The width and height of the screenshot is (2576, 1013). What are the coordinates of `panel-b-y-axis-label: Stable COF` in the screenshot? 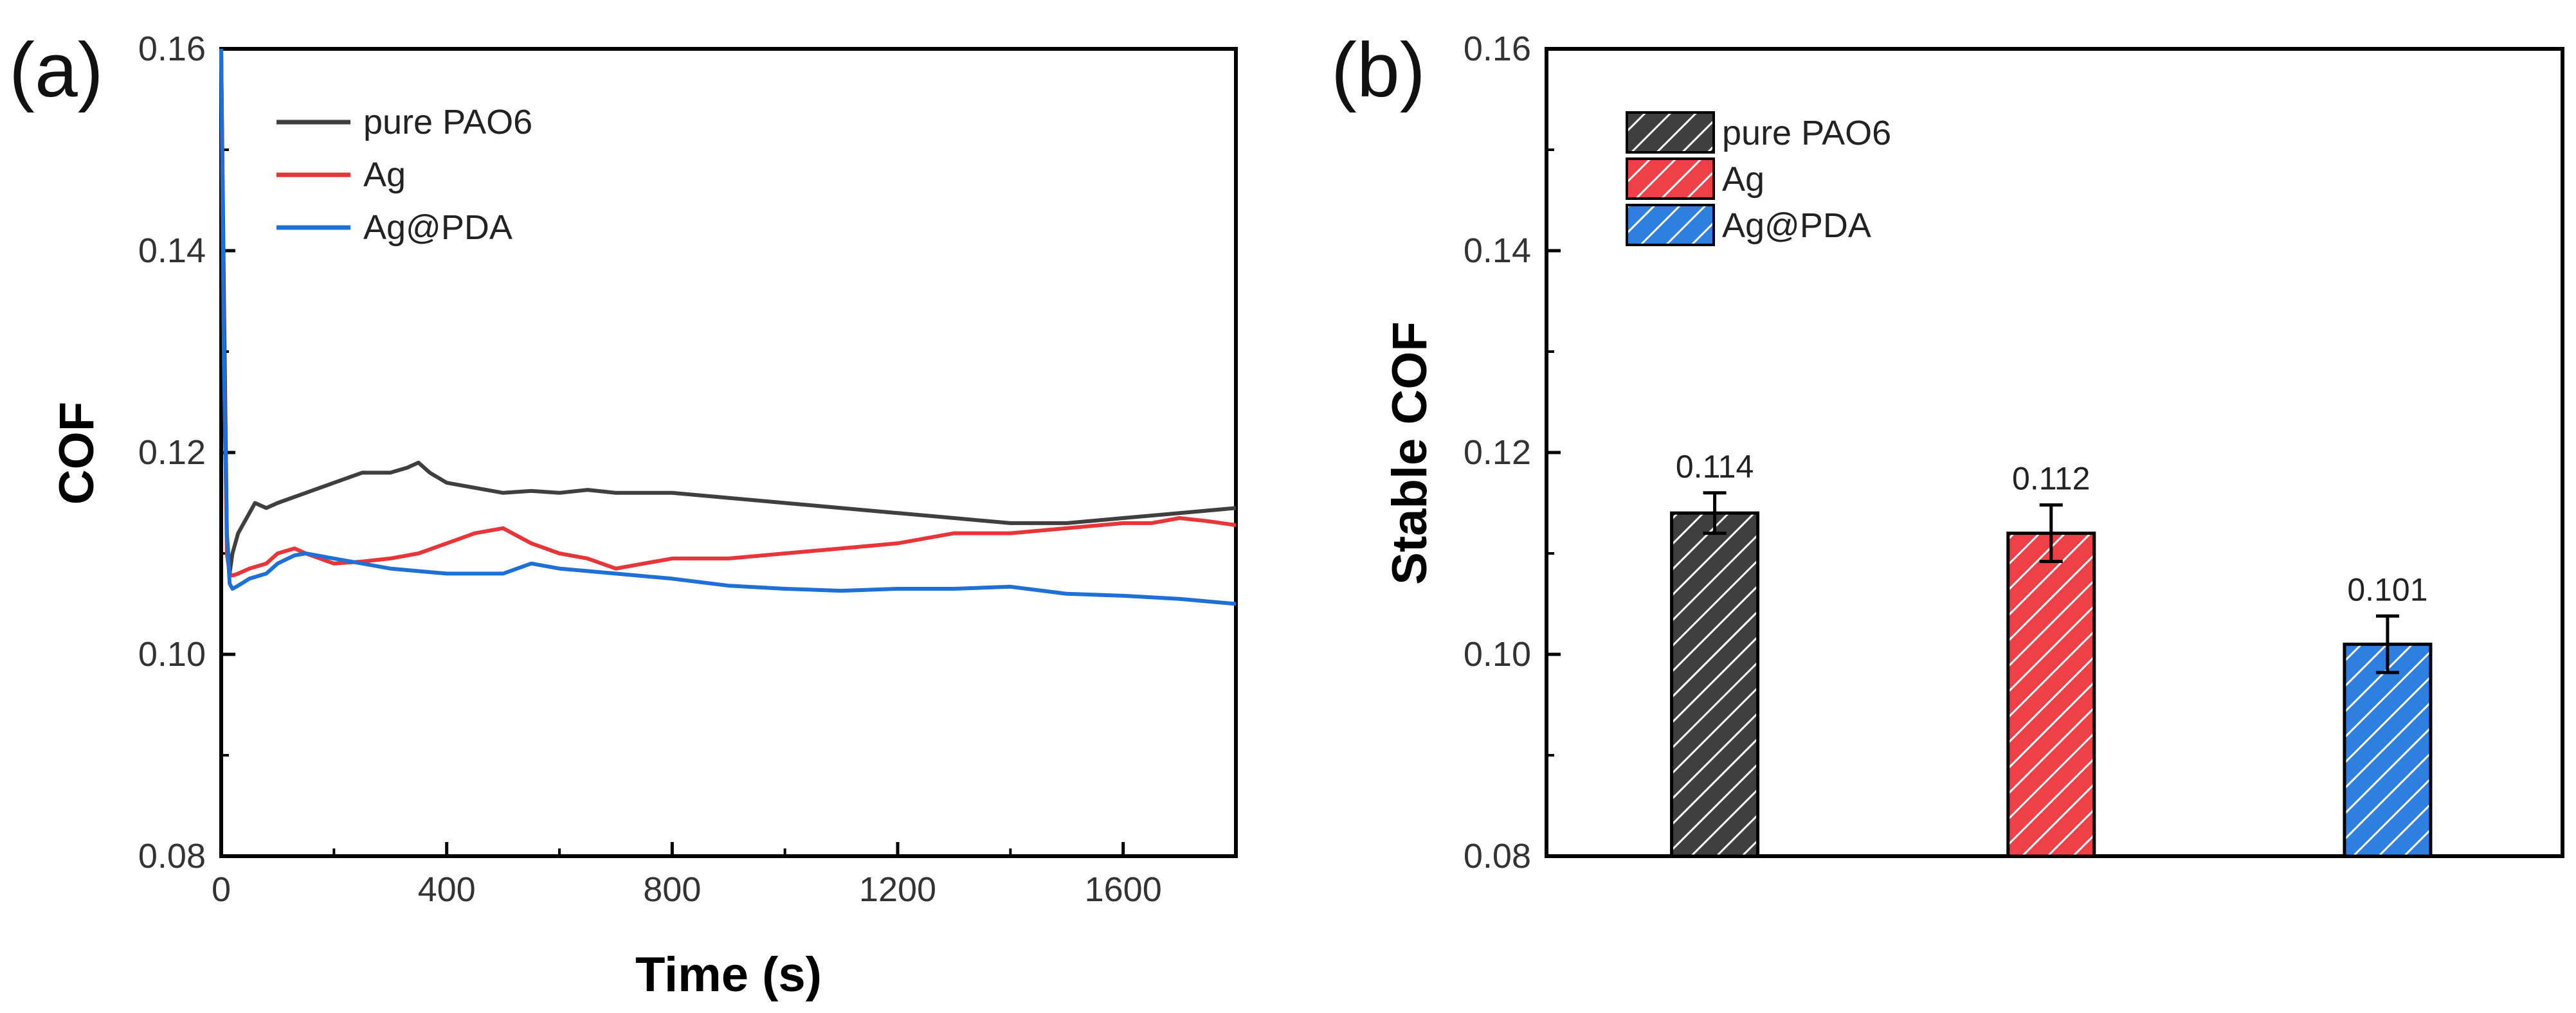 It's located at (1410, 453).